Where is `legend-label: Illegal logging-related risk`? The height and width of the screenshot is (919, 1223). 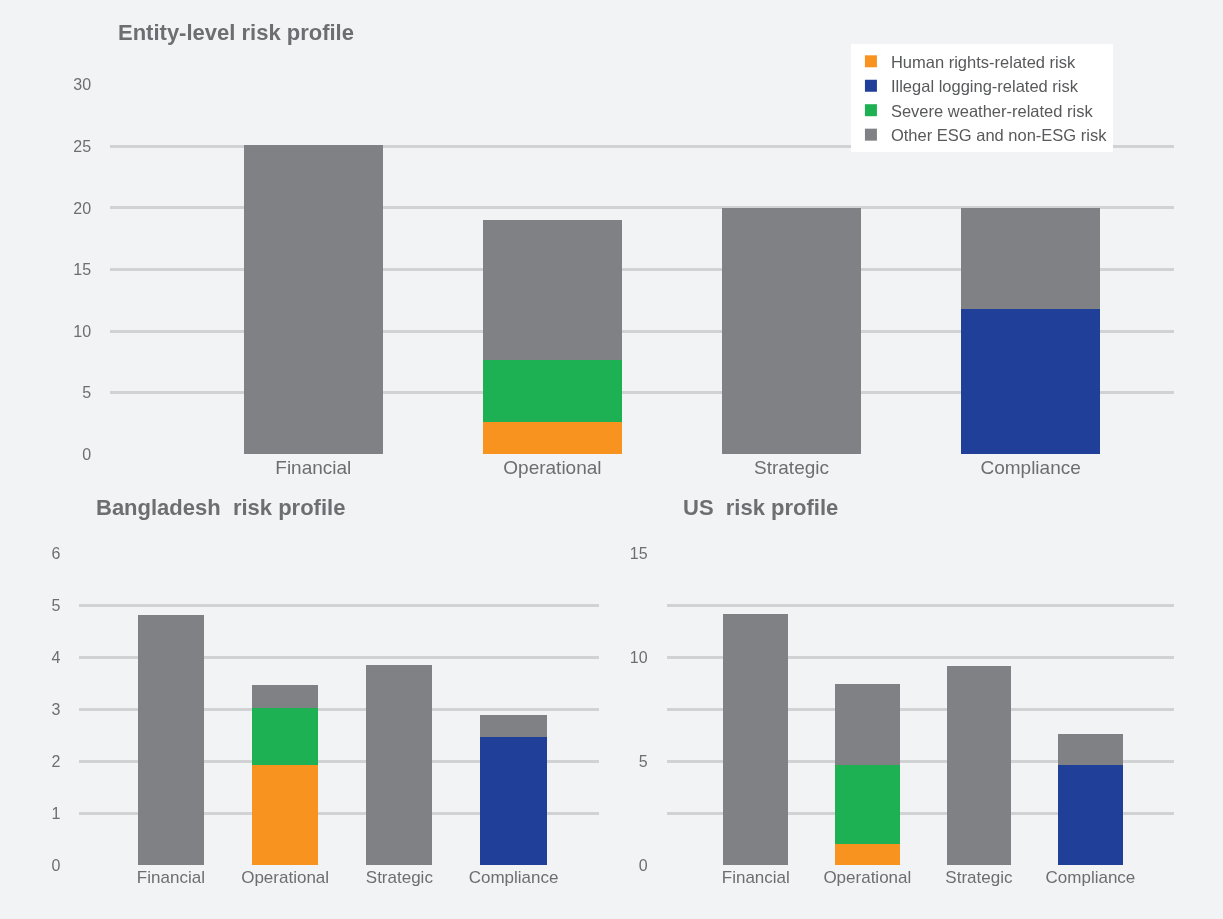 legend-label: Illegal logging-related risk is located at coordinates (984, 86).